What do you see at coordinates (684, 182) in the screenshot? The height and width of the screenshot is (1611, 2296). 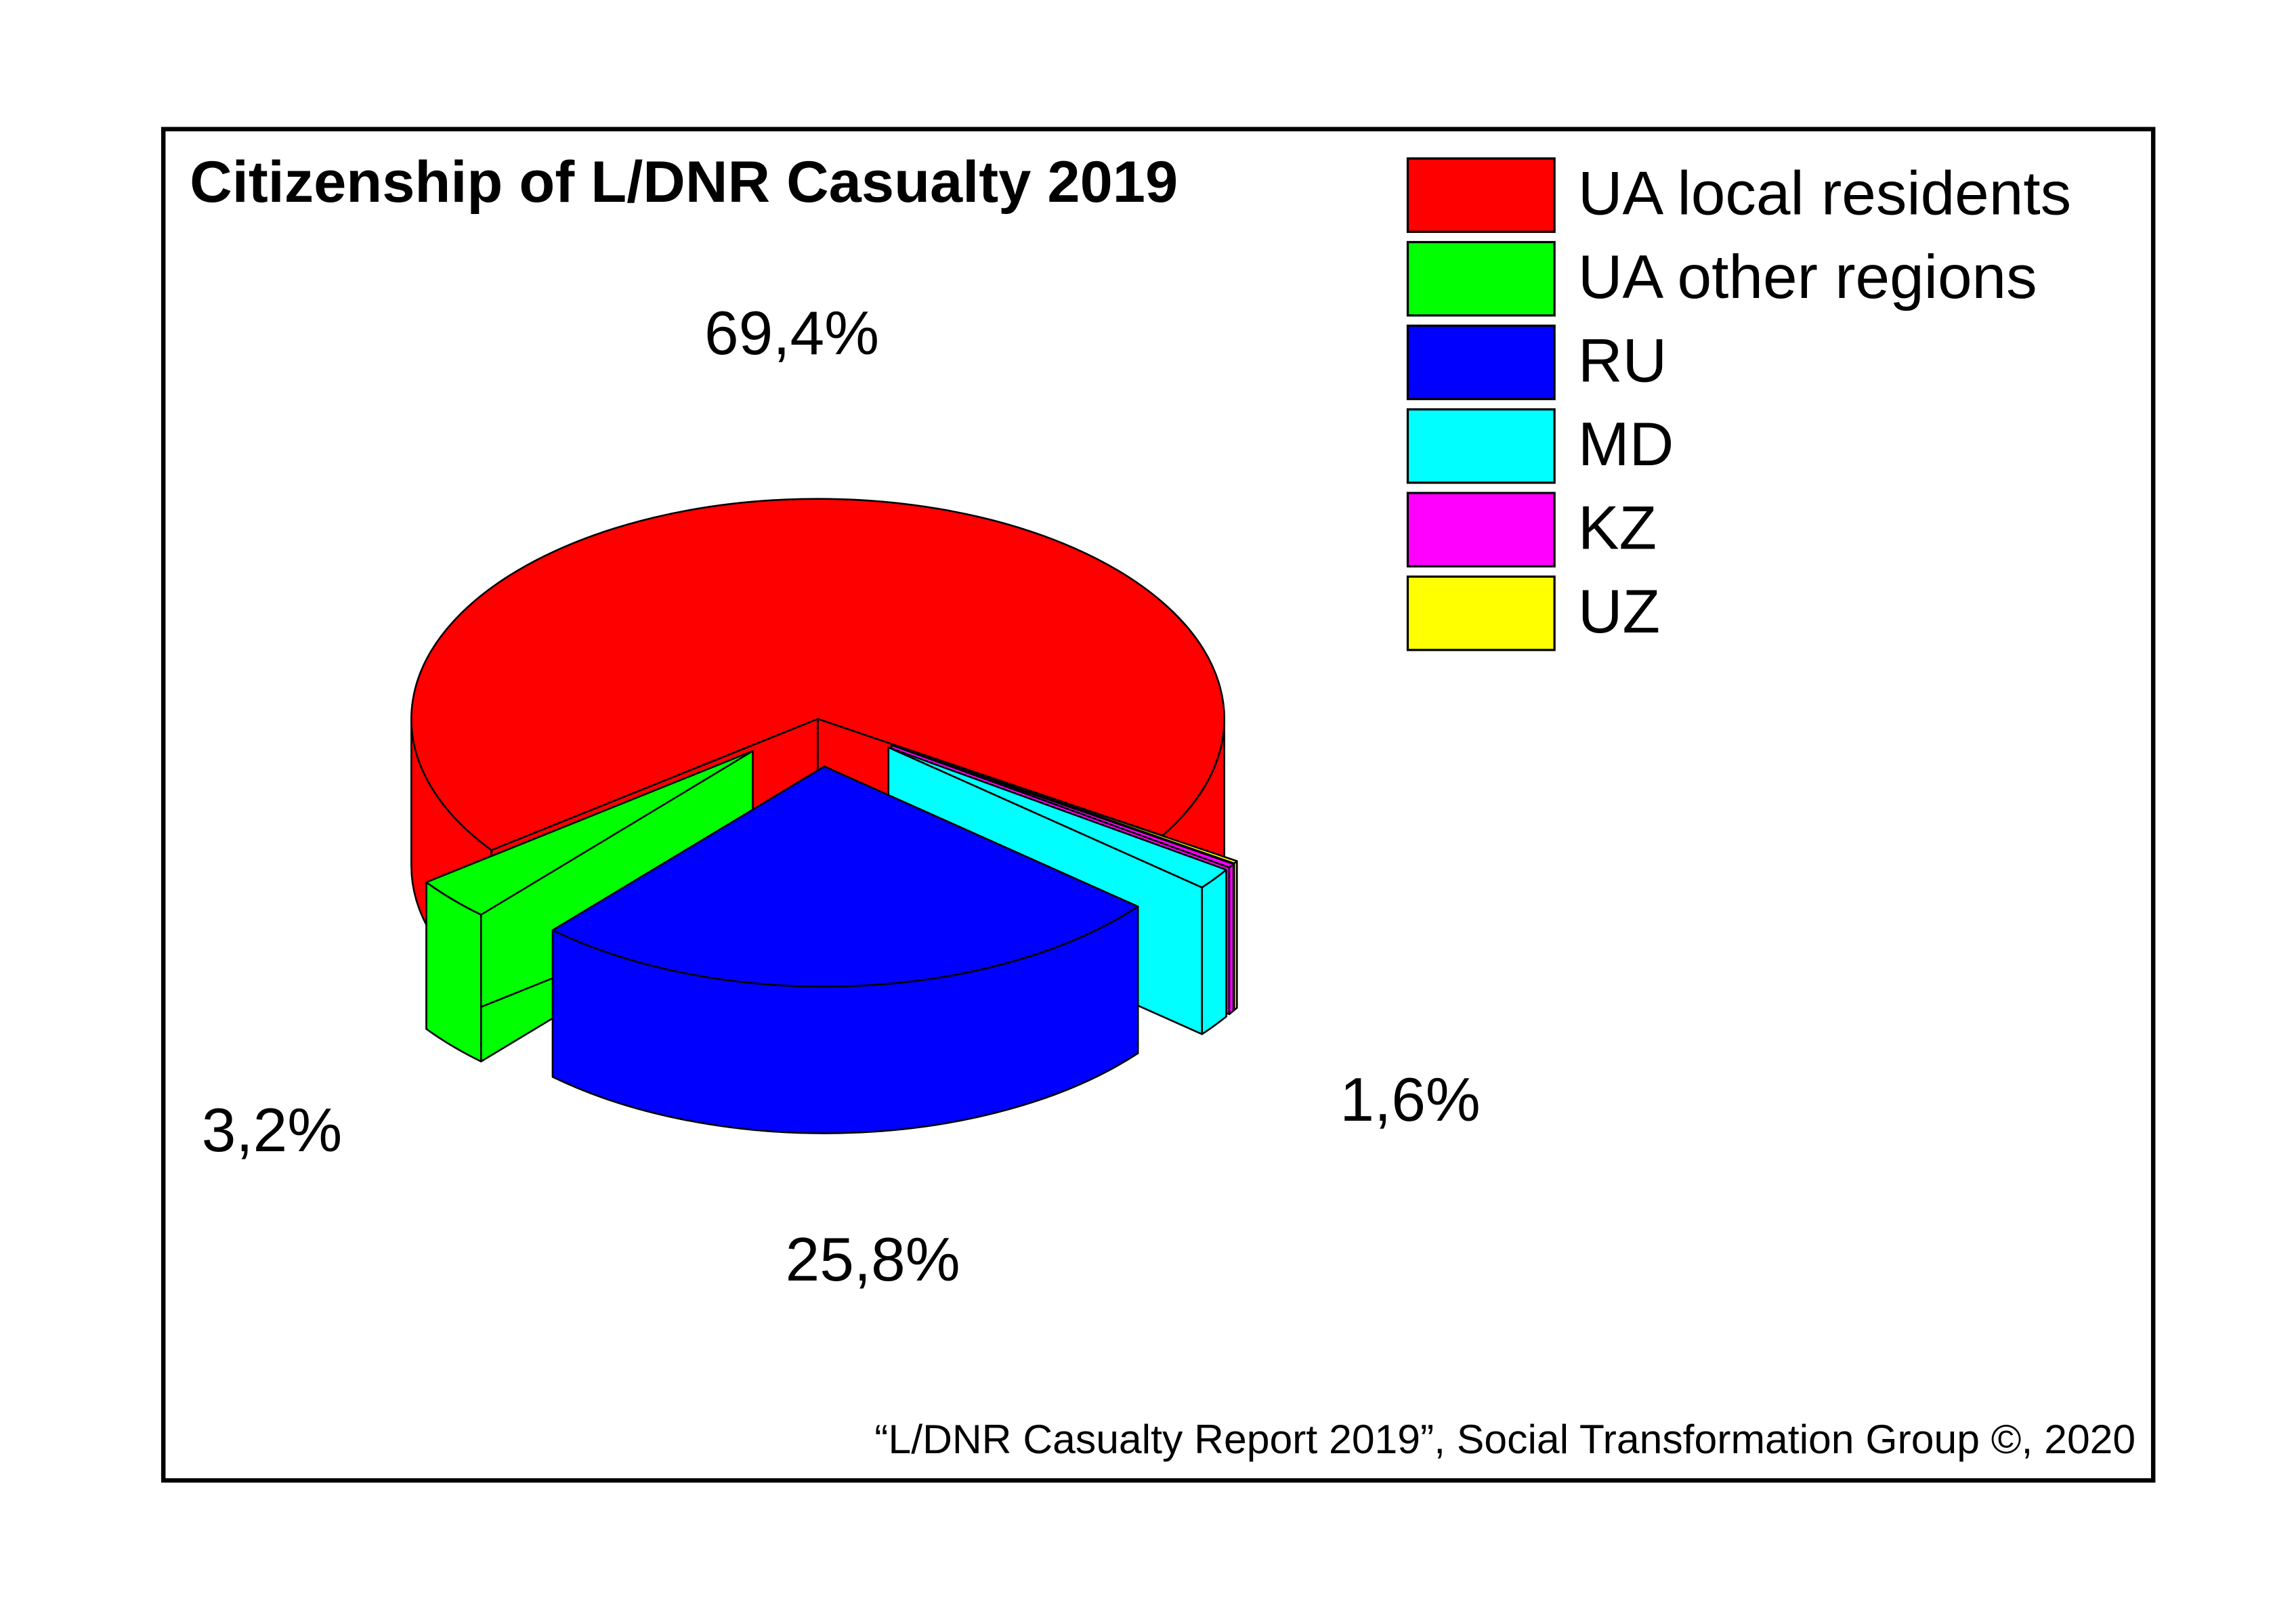 I see `chart-title: Citizenship of L/DNR Casualty 2019` at bounding box center [684, 182].